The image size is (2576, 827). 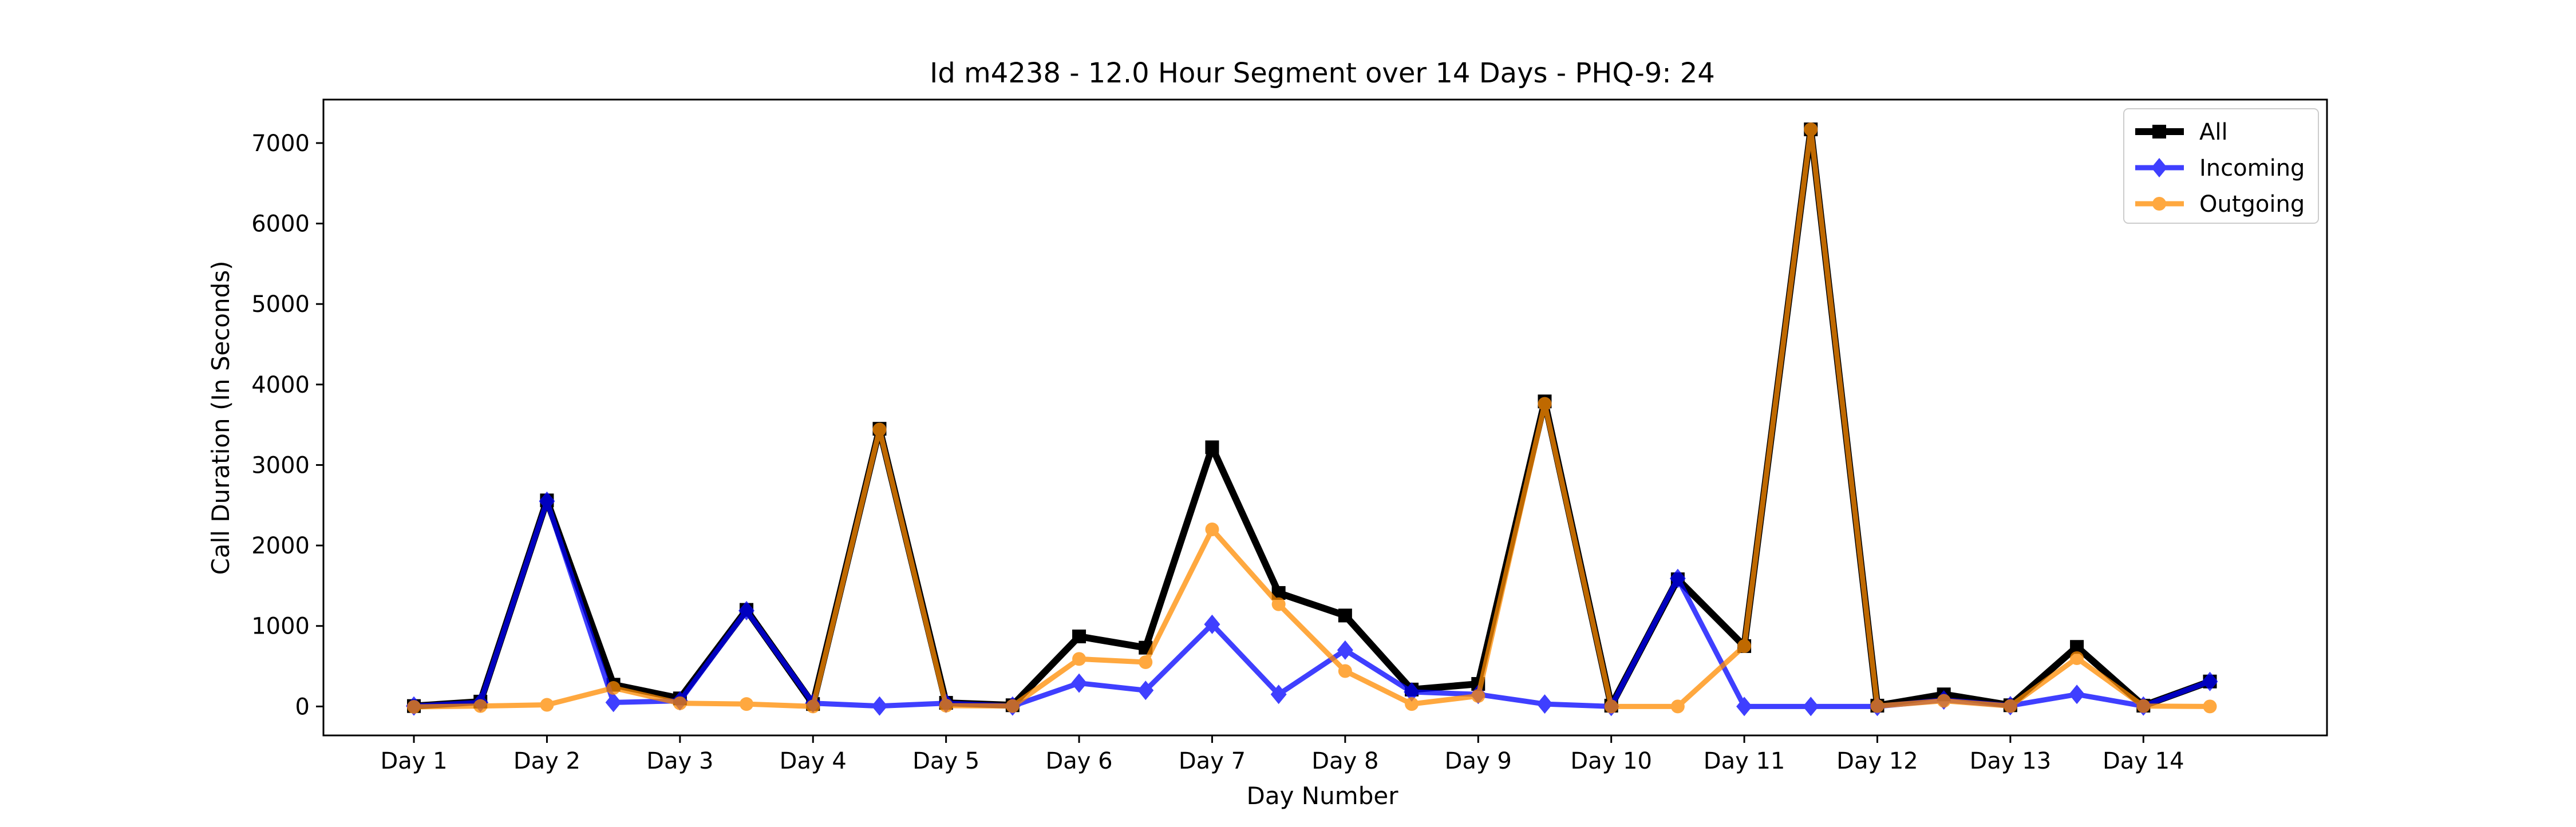 What do you see at coordinates (280, 627) in the screenshot?
I see `y-tick-label: 1000` at bounding box center [280, 627].